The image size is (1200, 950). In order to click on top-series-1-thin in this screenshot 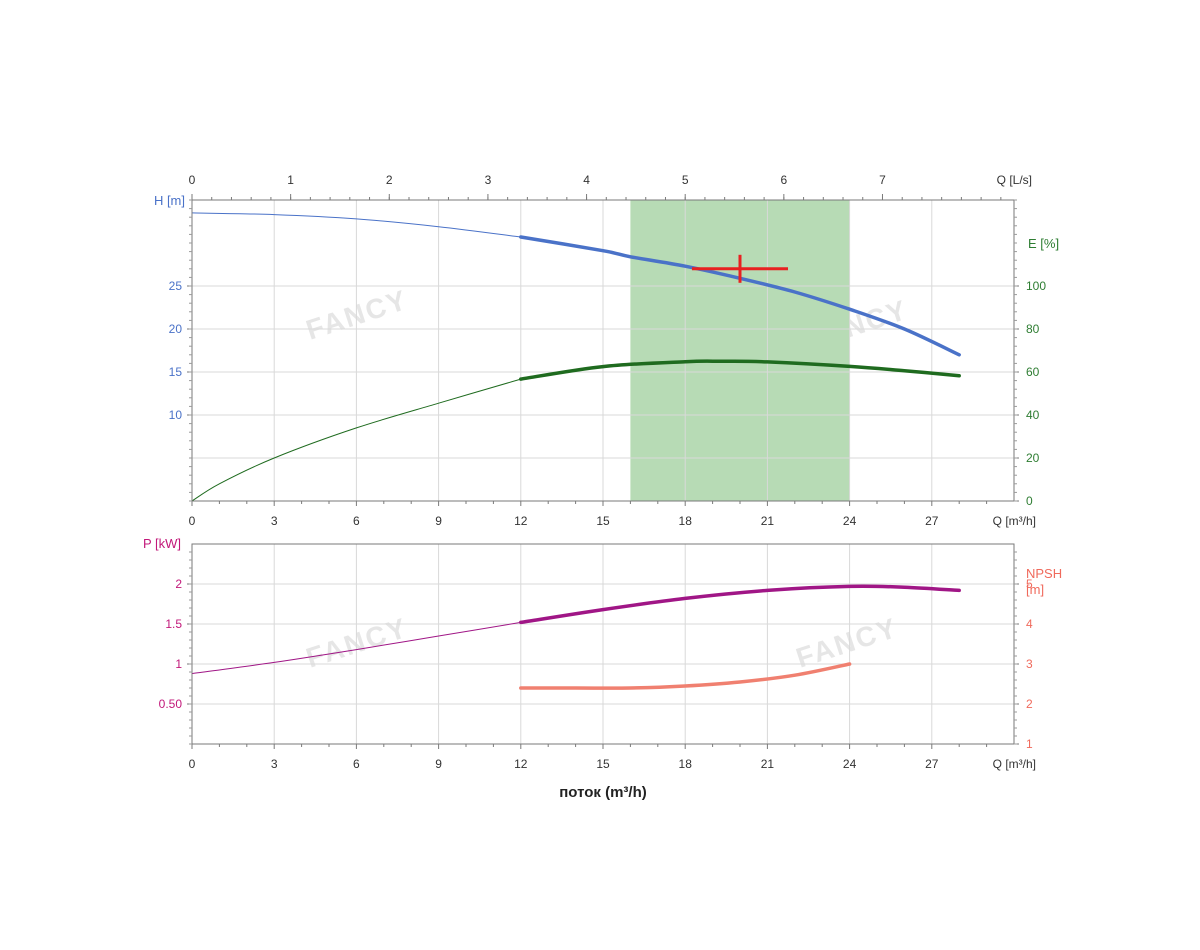, I will do `click(356, 440)`.